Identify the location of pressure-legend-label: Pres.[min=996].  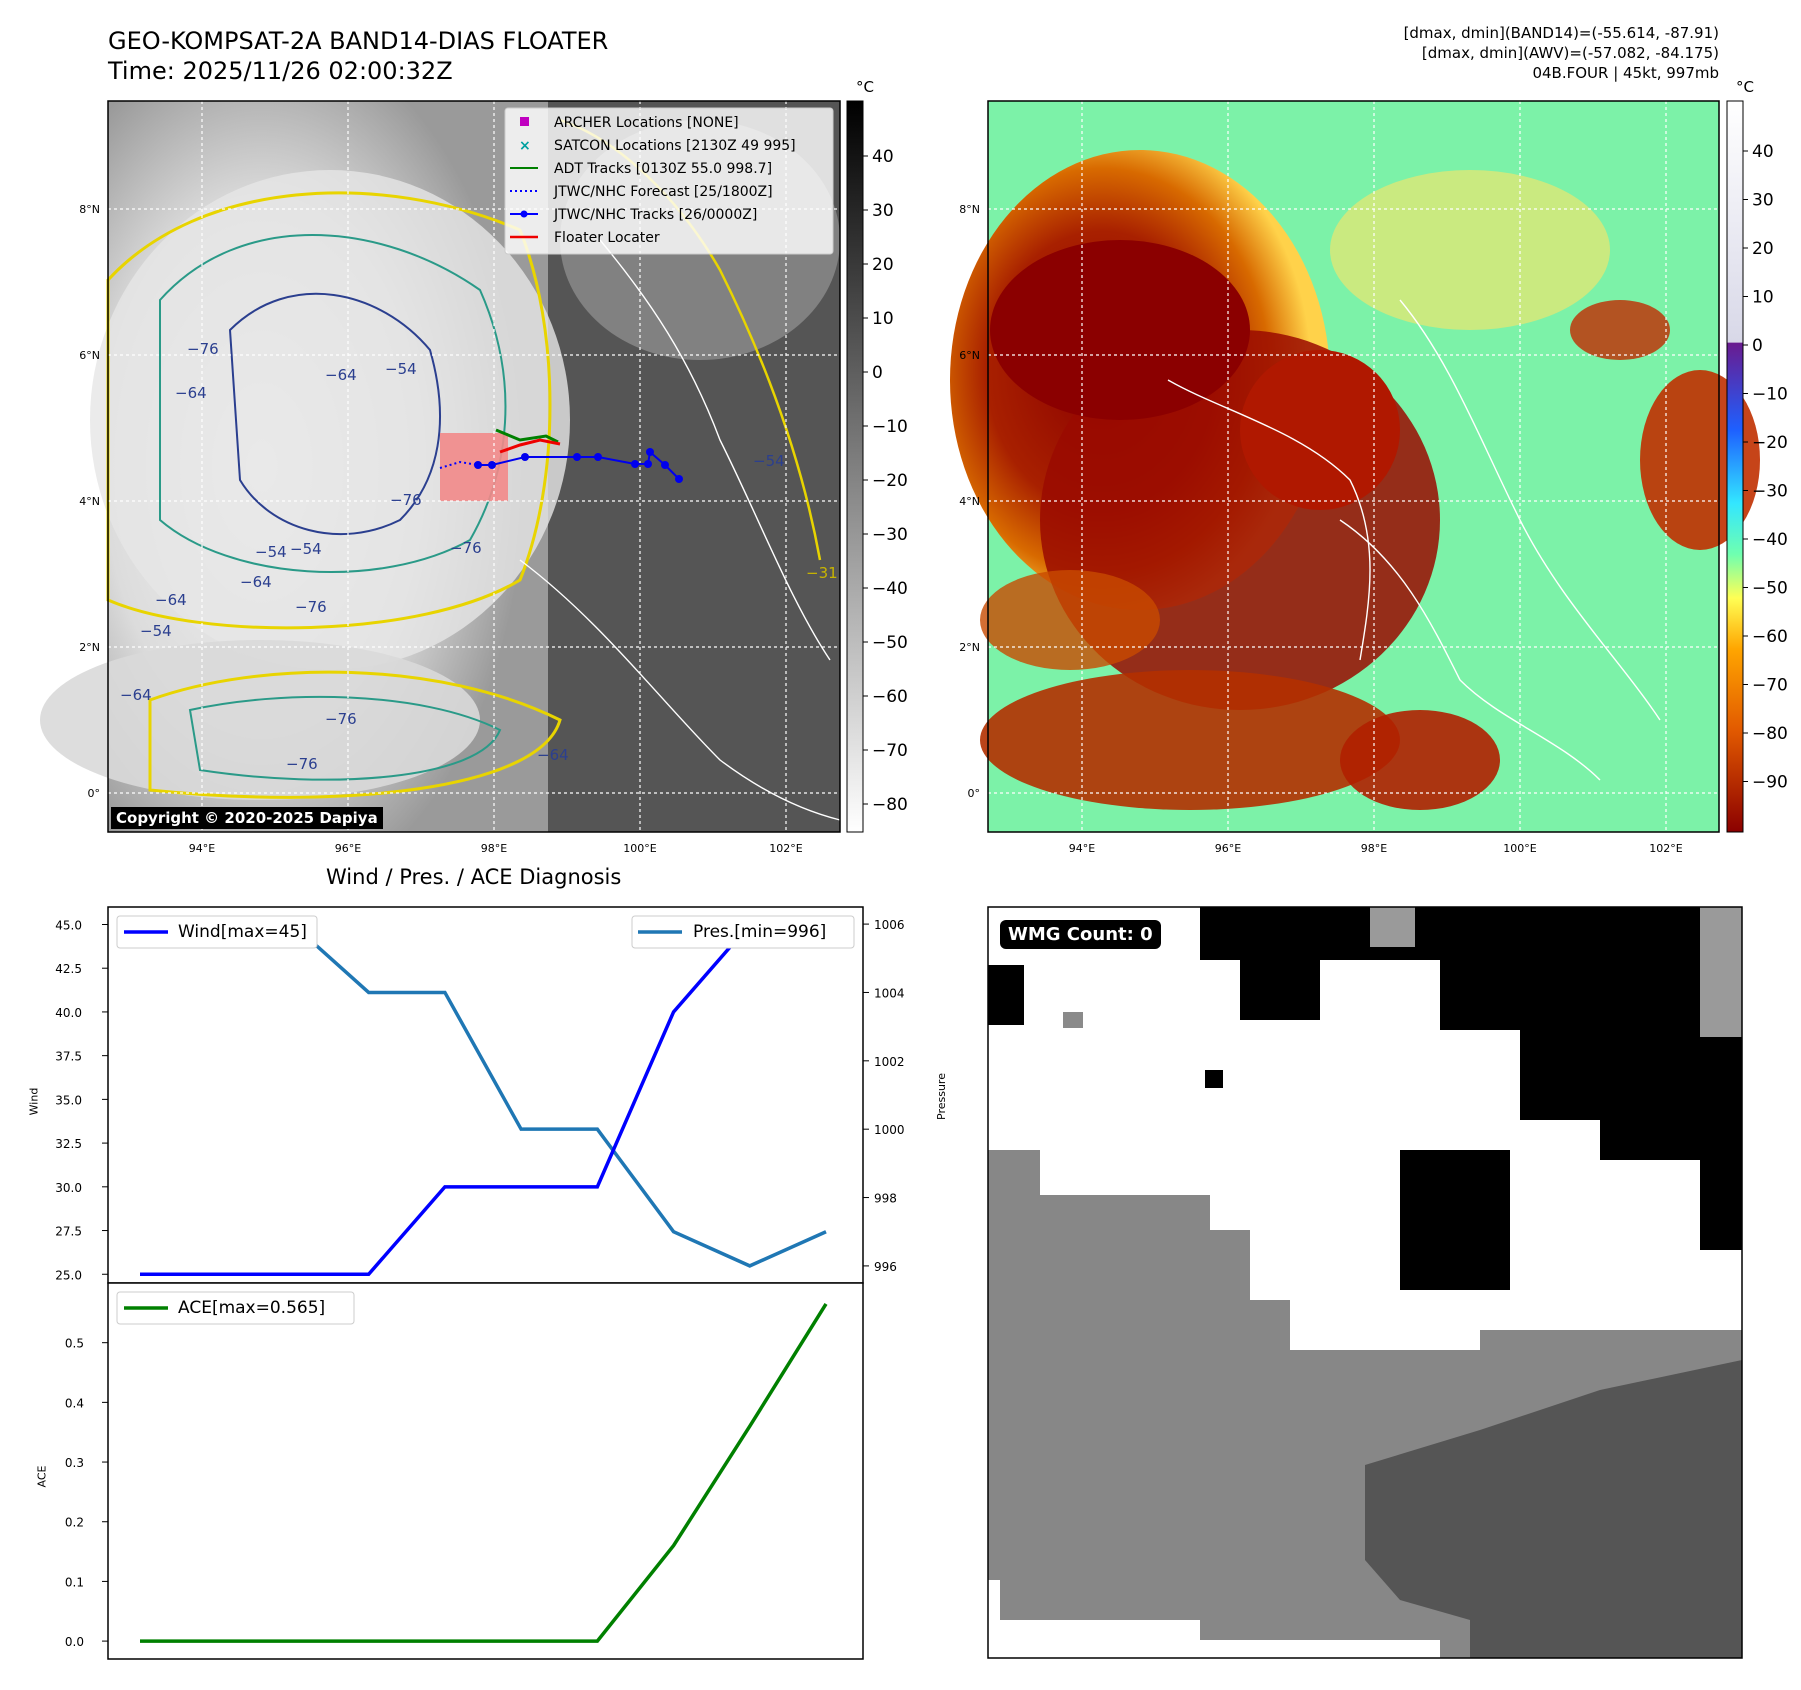
(760, 932).